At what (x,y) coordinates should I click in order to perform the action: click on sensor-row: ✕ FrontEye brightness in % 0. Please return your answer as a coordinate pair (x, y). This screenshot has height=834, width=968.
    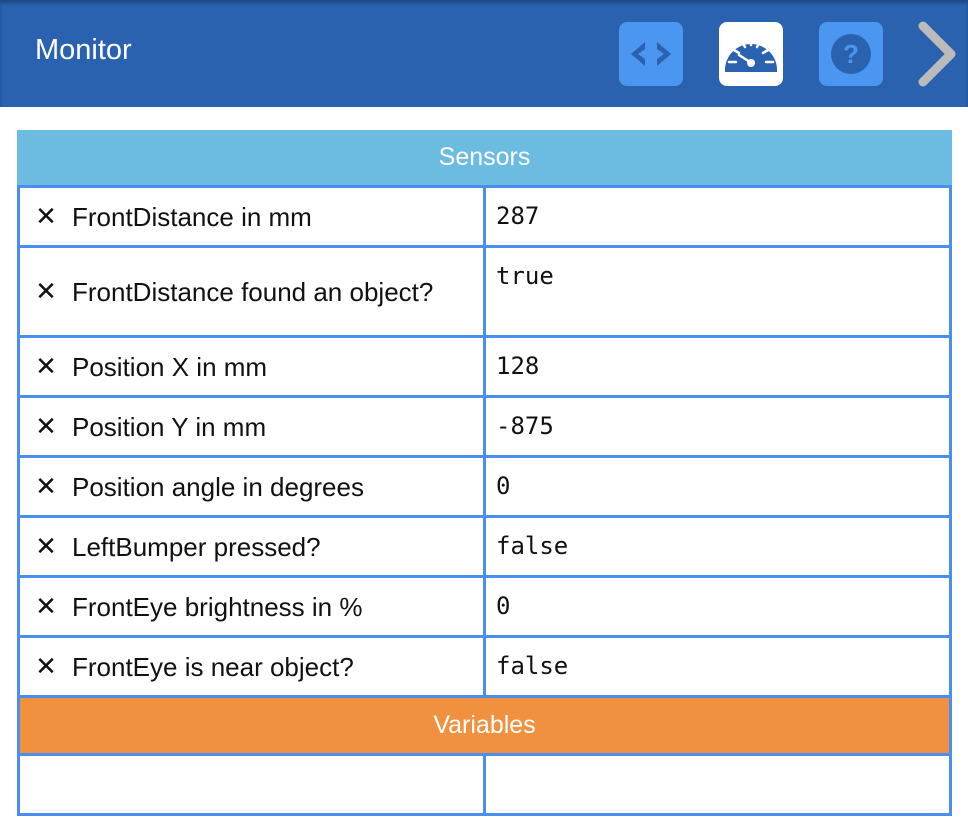
    Looking at the image, I should click on (484, 606).